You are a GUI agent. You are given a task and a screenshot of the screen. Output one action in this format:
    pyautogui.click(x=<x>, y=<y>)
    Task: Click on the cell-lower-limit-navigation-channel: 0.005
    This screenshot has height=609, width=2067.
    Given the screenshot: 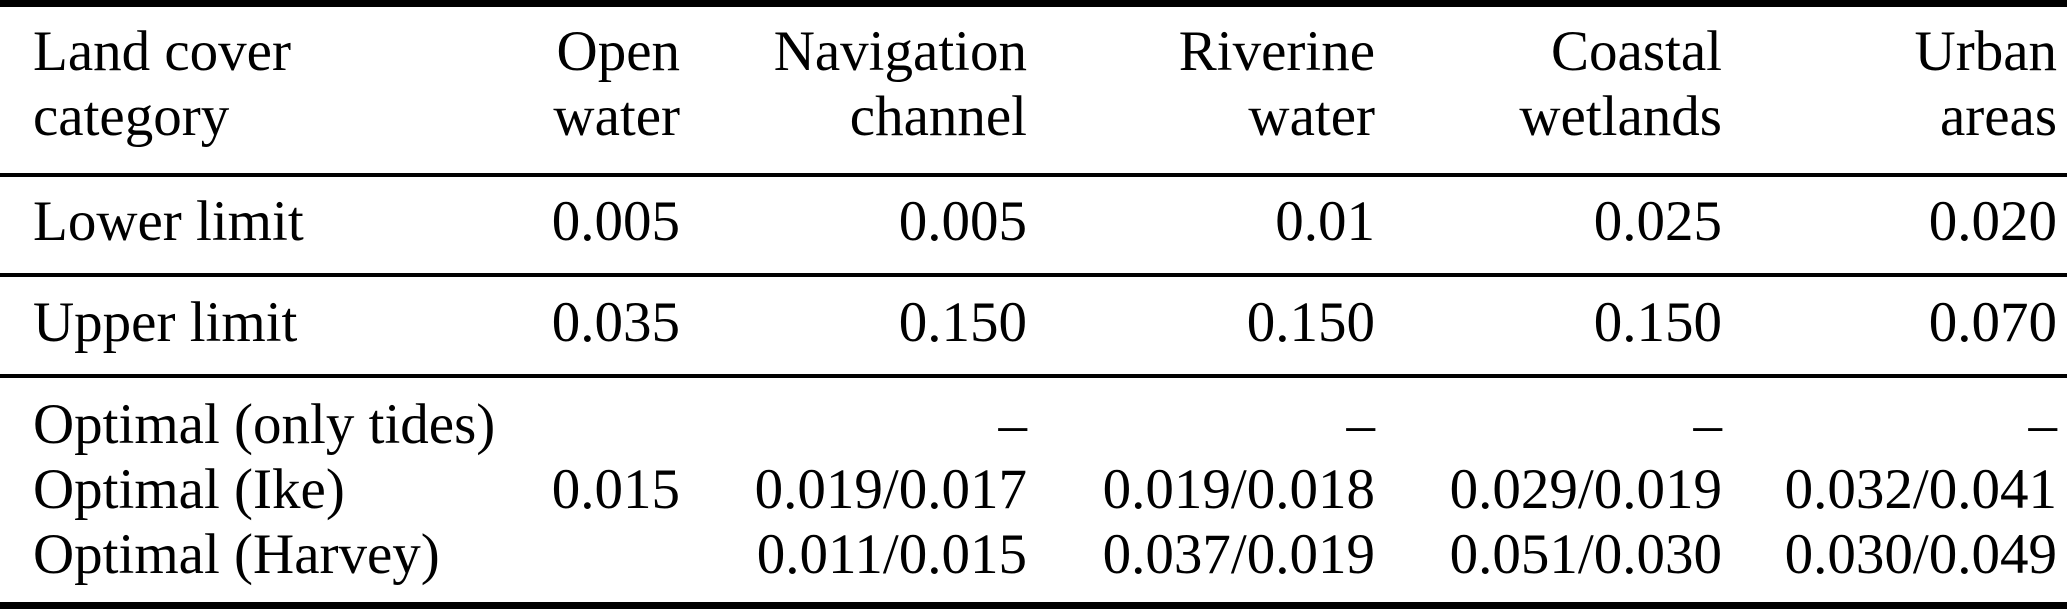 What is the action you would take?
    pyautogui.click(x=962, y=222)
    